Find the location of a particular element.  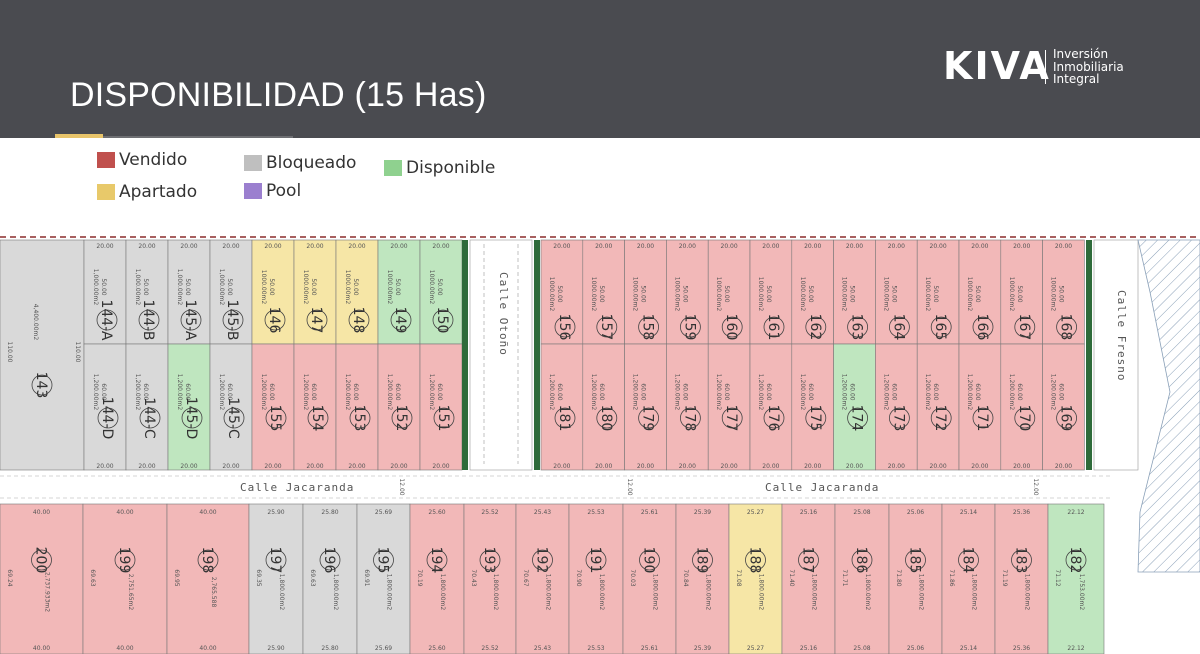

lot-number: 144-D is located at coordinates (107, 418).